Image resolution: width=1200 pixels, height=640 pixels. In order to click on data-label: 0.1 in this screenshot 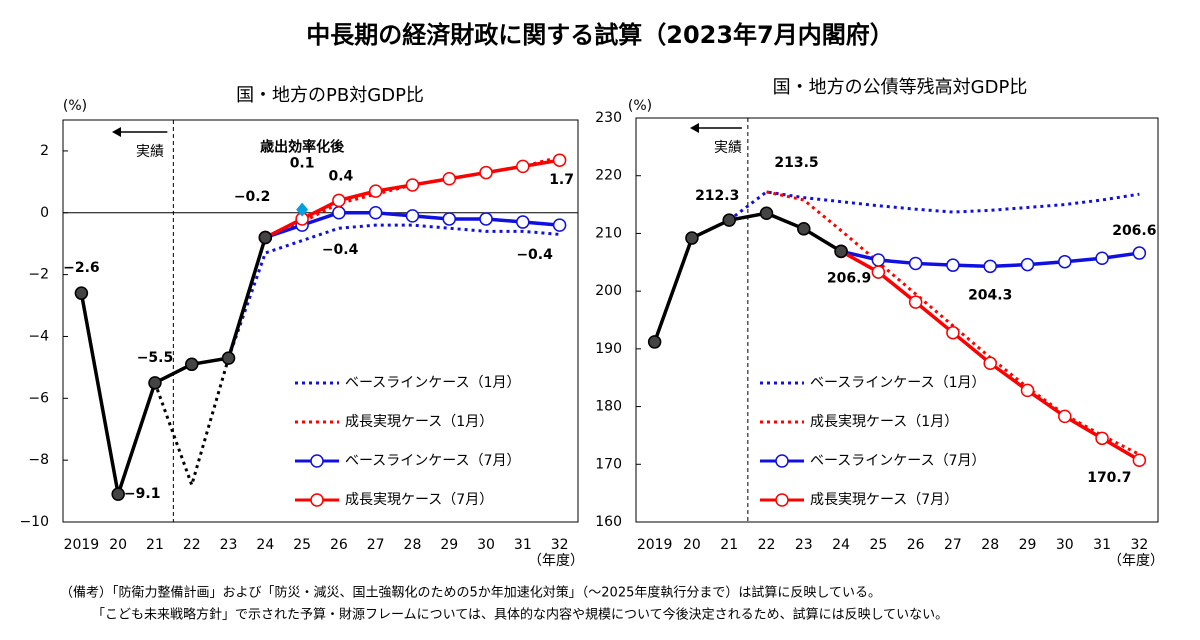, I will do `click(302, 164)`.